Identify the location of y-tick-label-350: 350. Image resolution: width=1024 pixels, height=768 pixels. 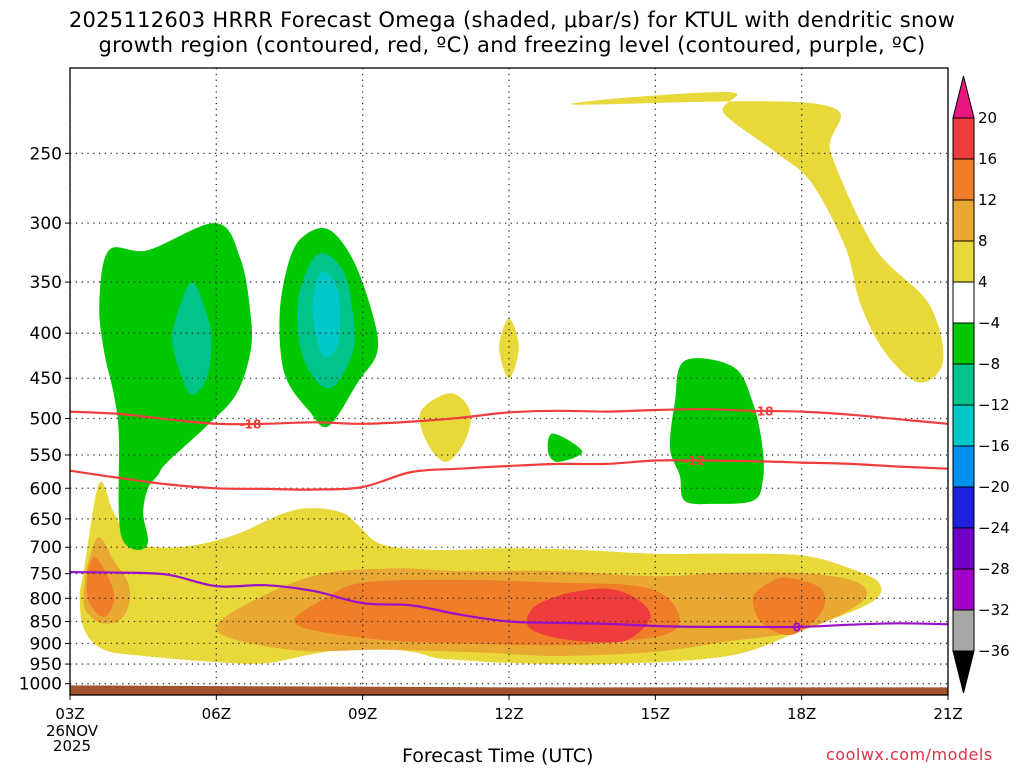
(46, 283).